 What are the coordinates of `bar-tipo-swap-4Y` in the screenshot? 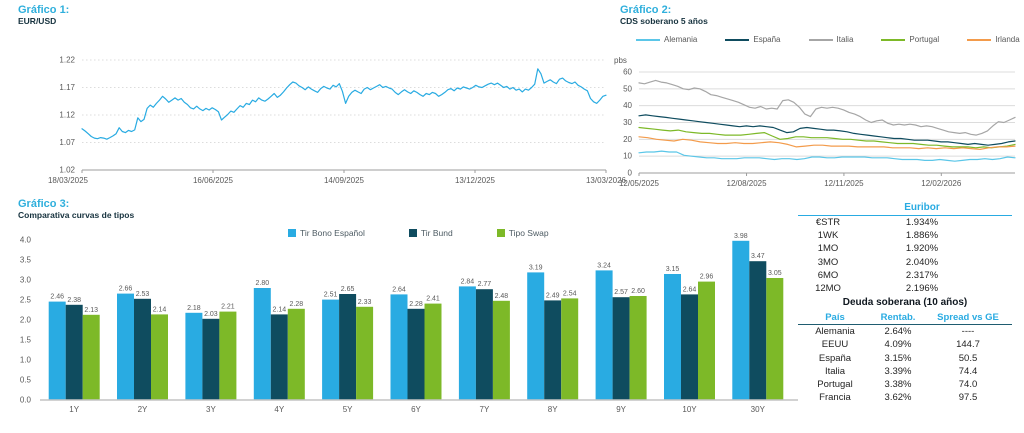 It's located at (296, 354).